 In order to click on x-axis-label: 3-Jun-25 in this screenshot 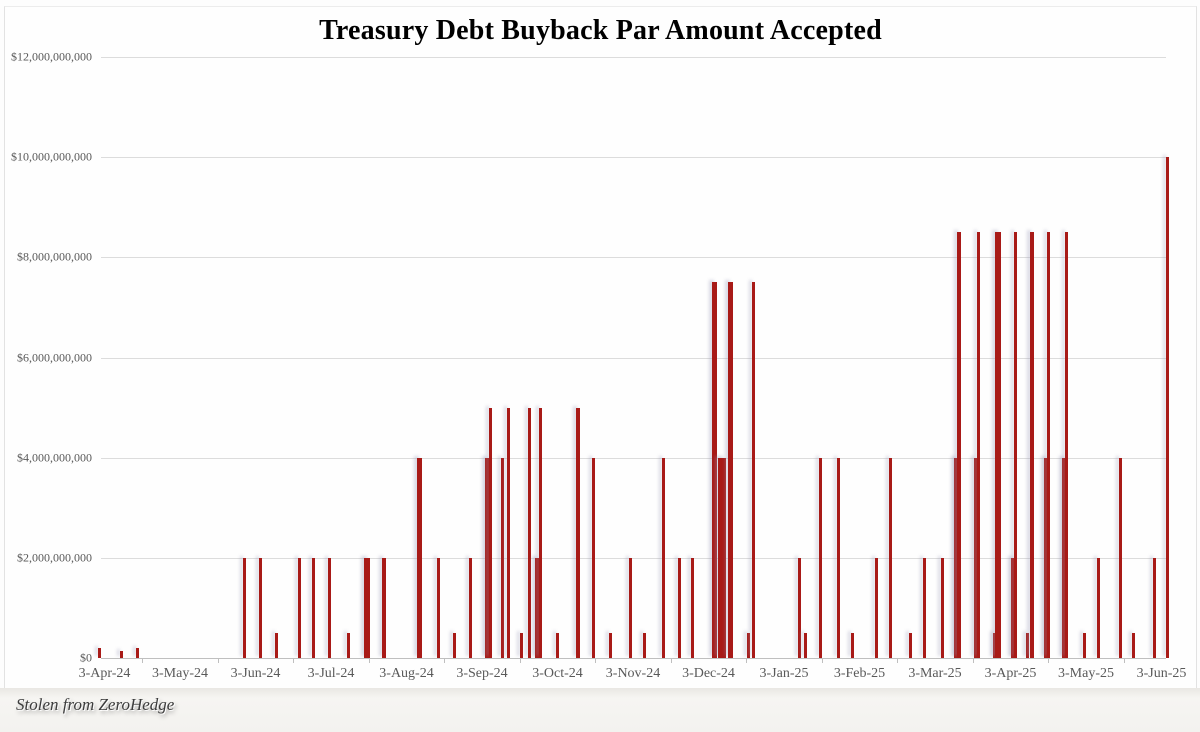, I will do `click(1161, 673)`.